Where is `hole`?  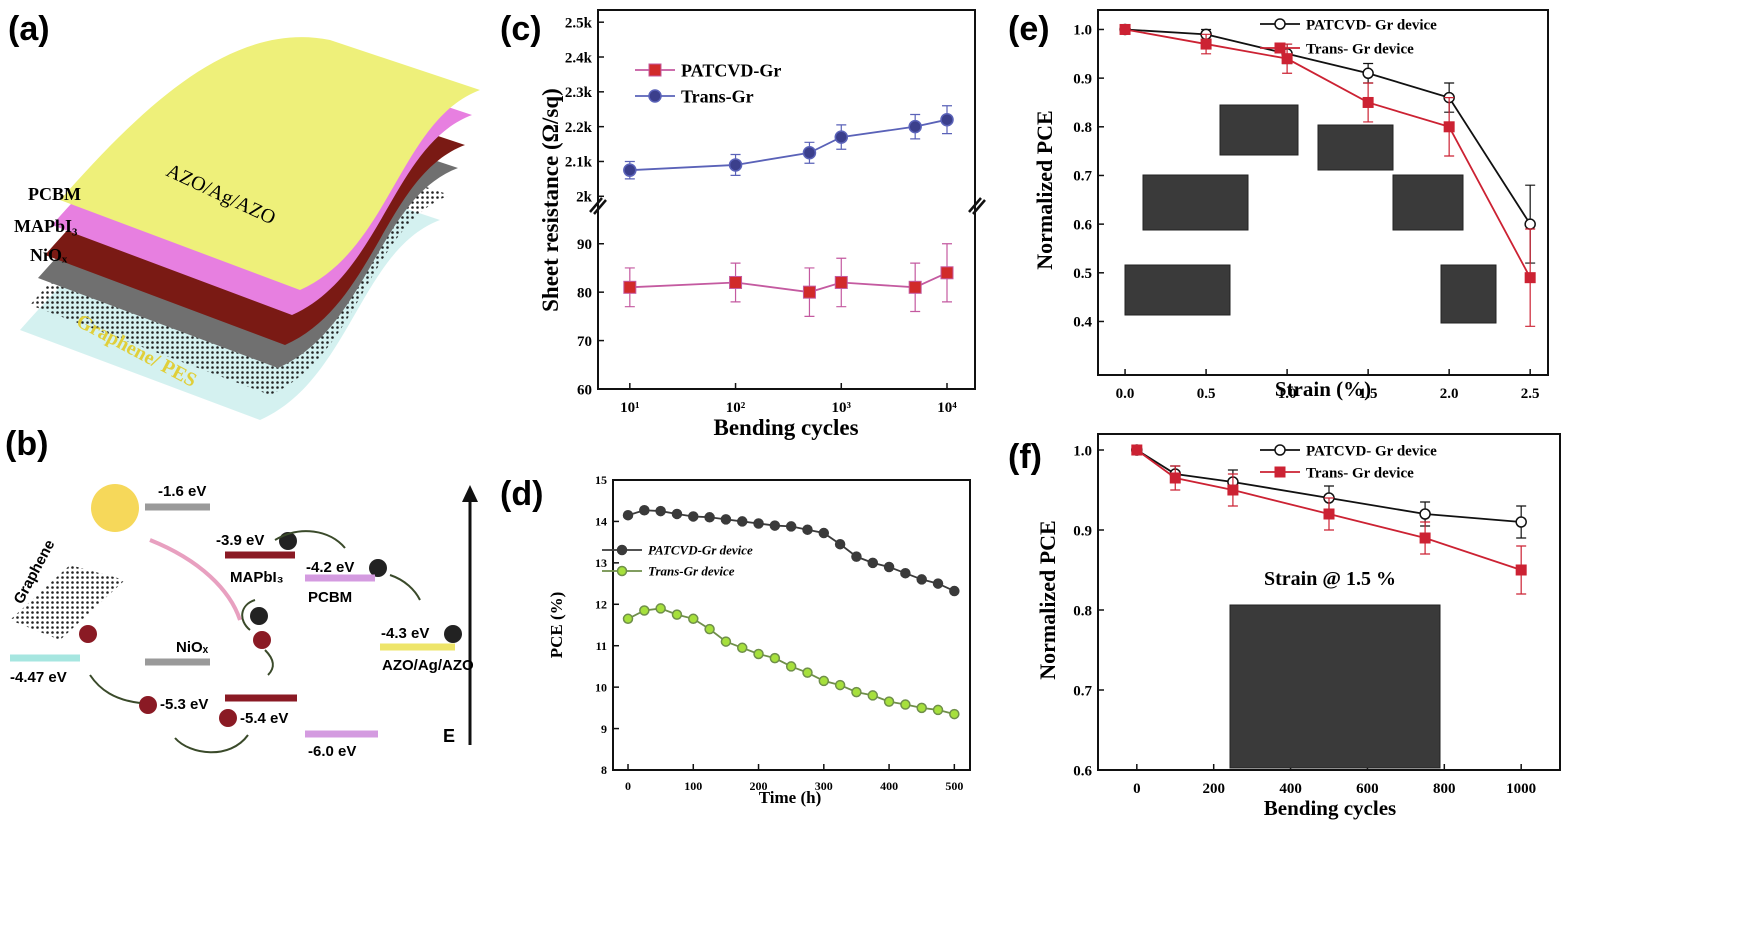 hole is located at coordinates (228, 718).